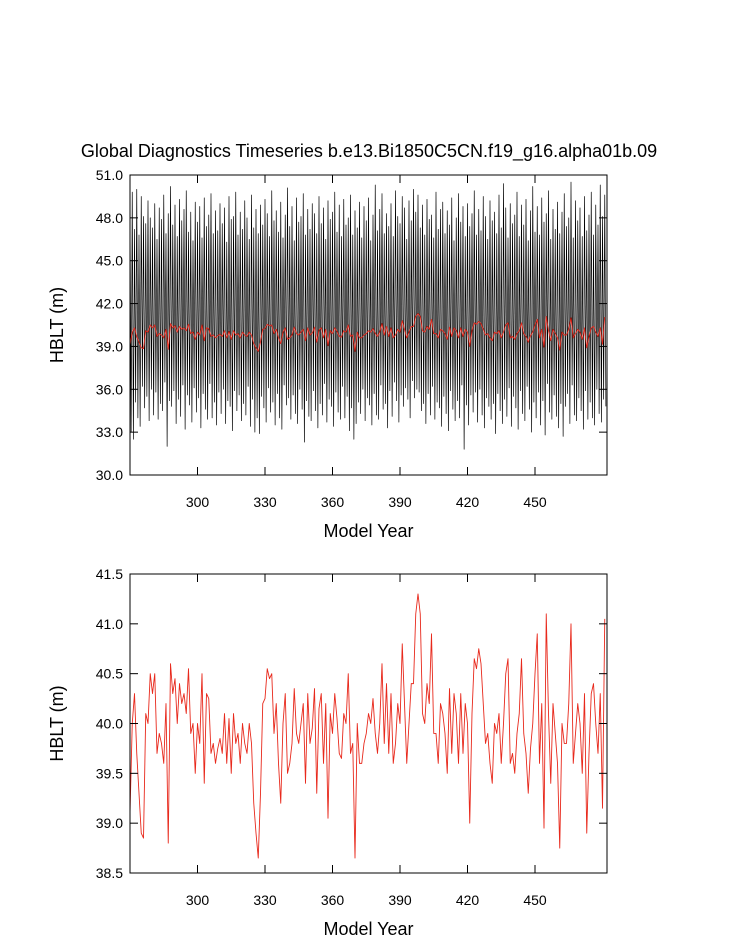  Describe the element at coordinates (109, 624) in the screenshot. I see `y-tick-label: 41.0` at that location.